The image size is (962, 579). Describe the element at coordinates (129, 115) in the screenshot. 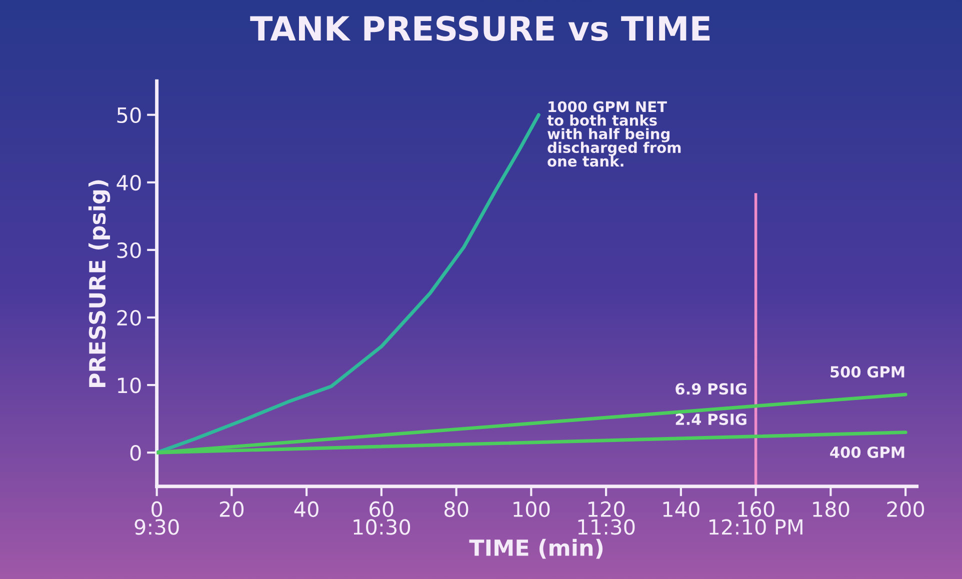

I see `y-tick-label: 50` at that location.